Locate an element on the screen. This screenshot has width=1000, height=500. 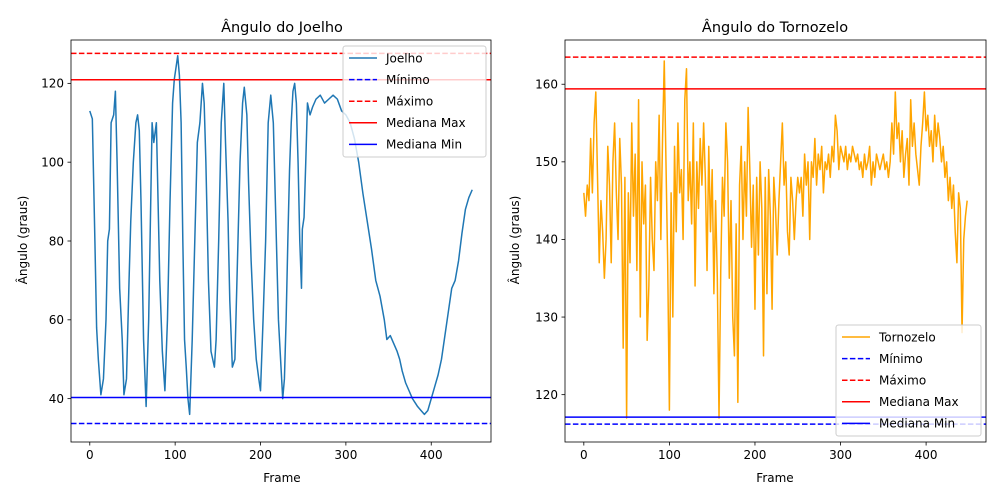
chart-title: Ângulo do Joelho is located at coordinates (282, 27).